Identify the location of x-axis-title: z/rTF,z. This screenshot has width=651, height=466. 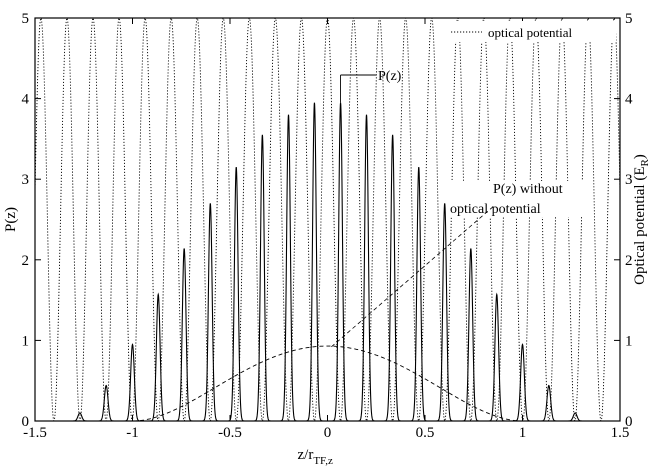
(316, 456).